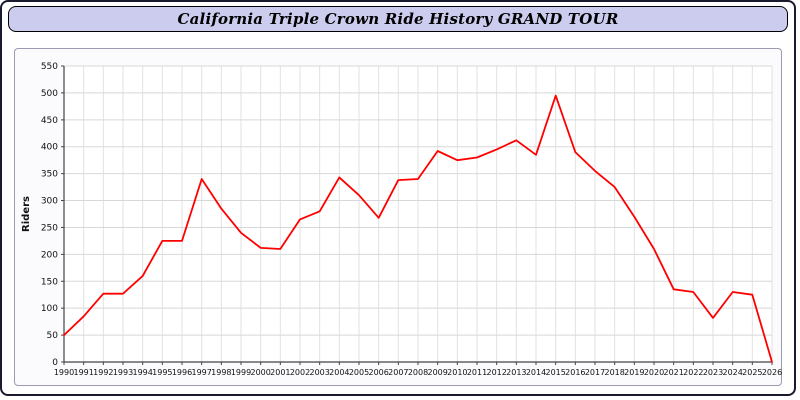 The image size is (800, 400). What do you see at coordinates (49, 228) in the screenshot?
I see `svg-text: 250` at bounding box center [49, 228].